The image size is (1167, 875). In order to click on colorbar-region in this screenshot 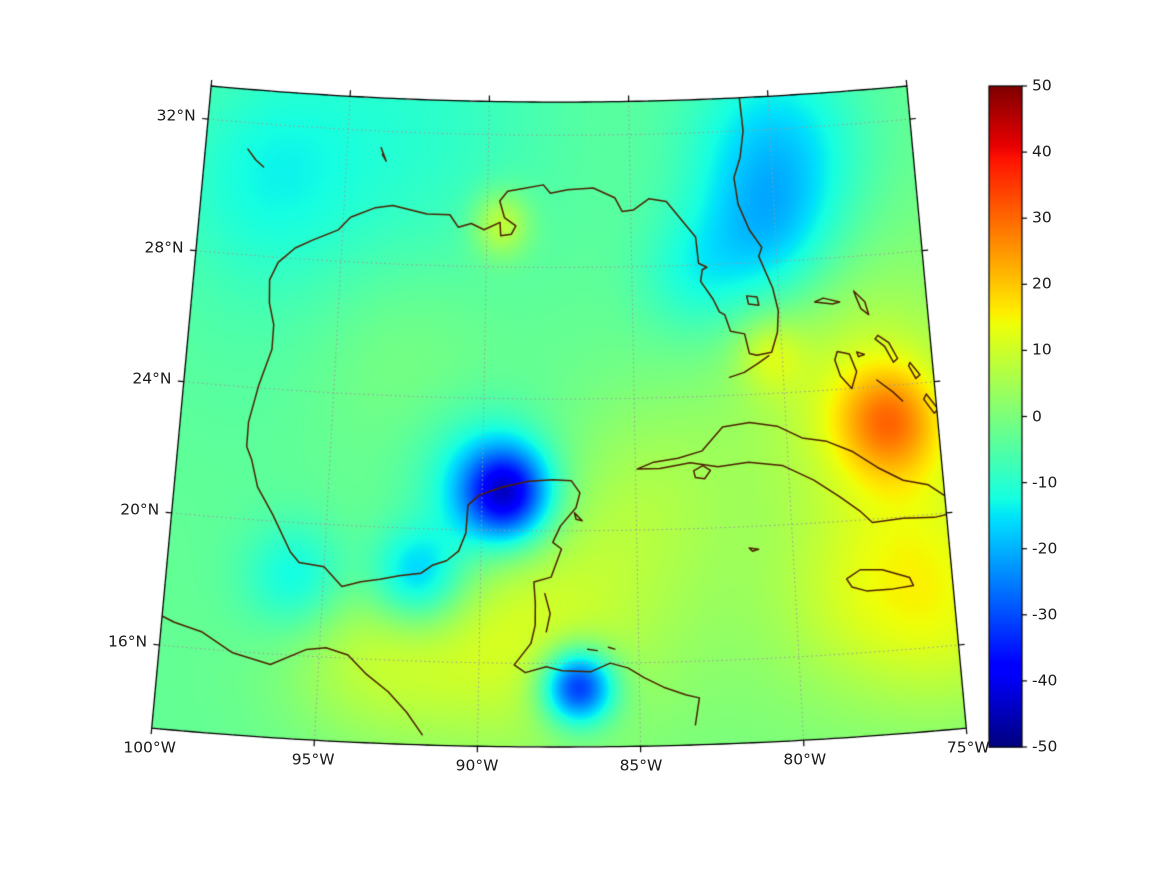, I will do `click(1005, 416)`.